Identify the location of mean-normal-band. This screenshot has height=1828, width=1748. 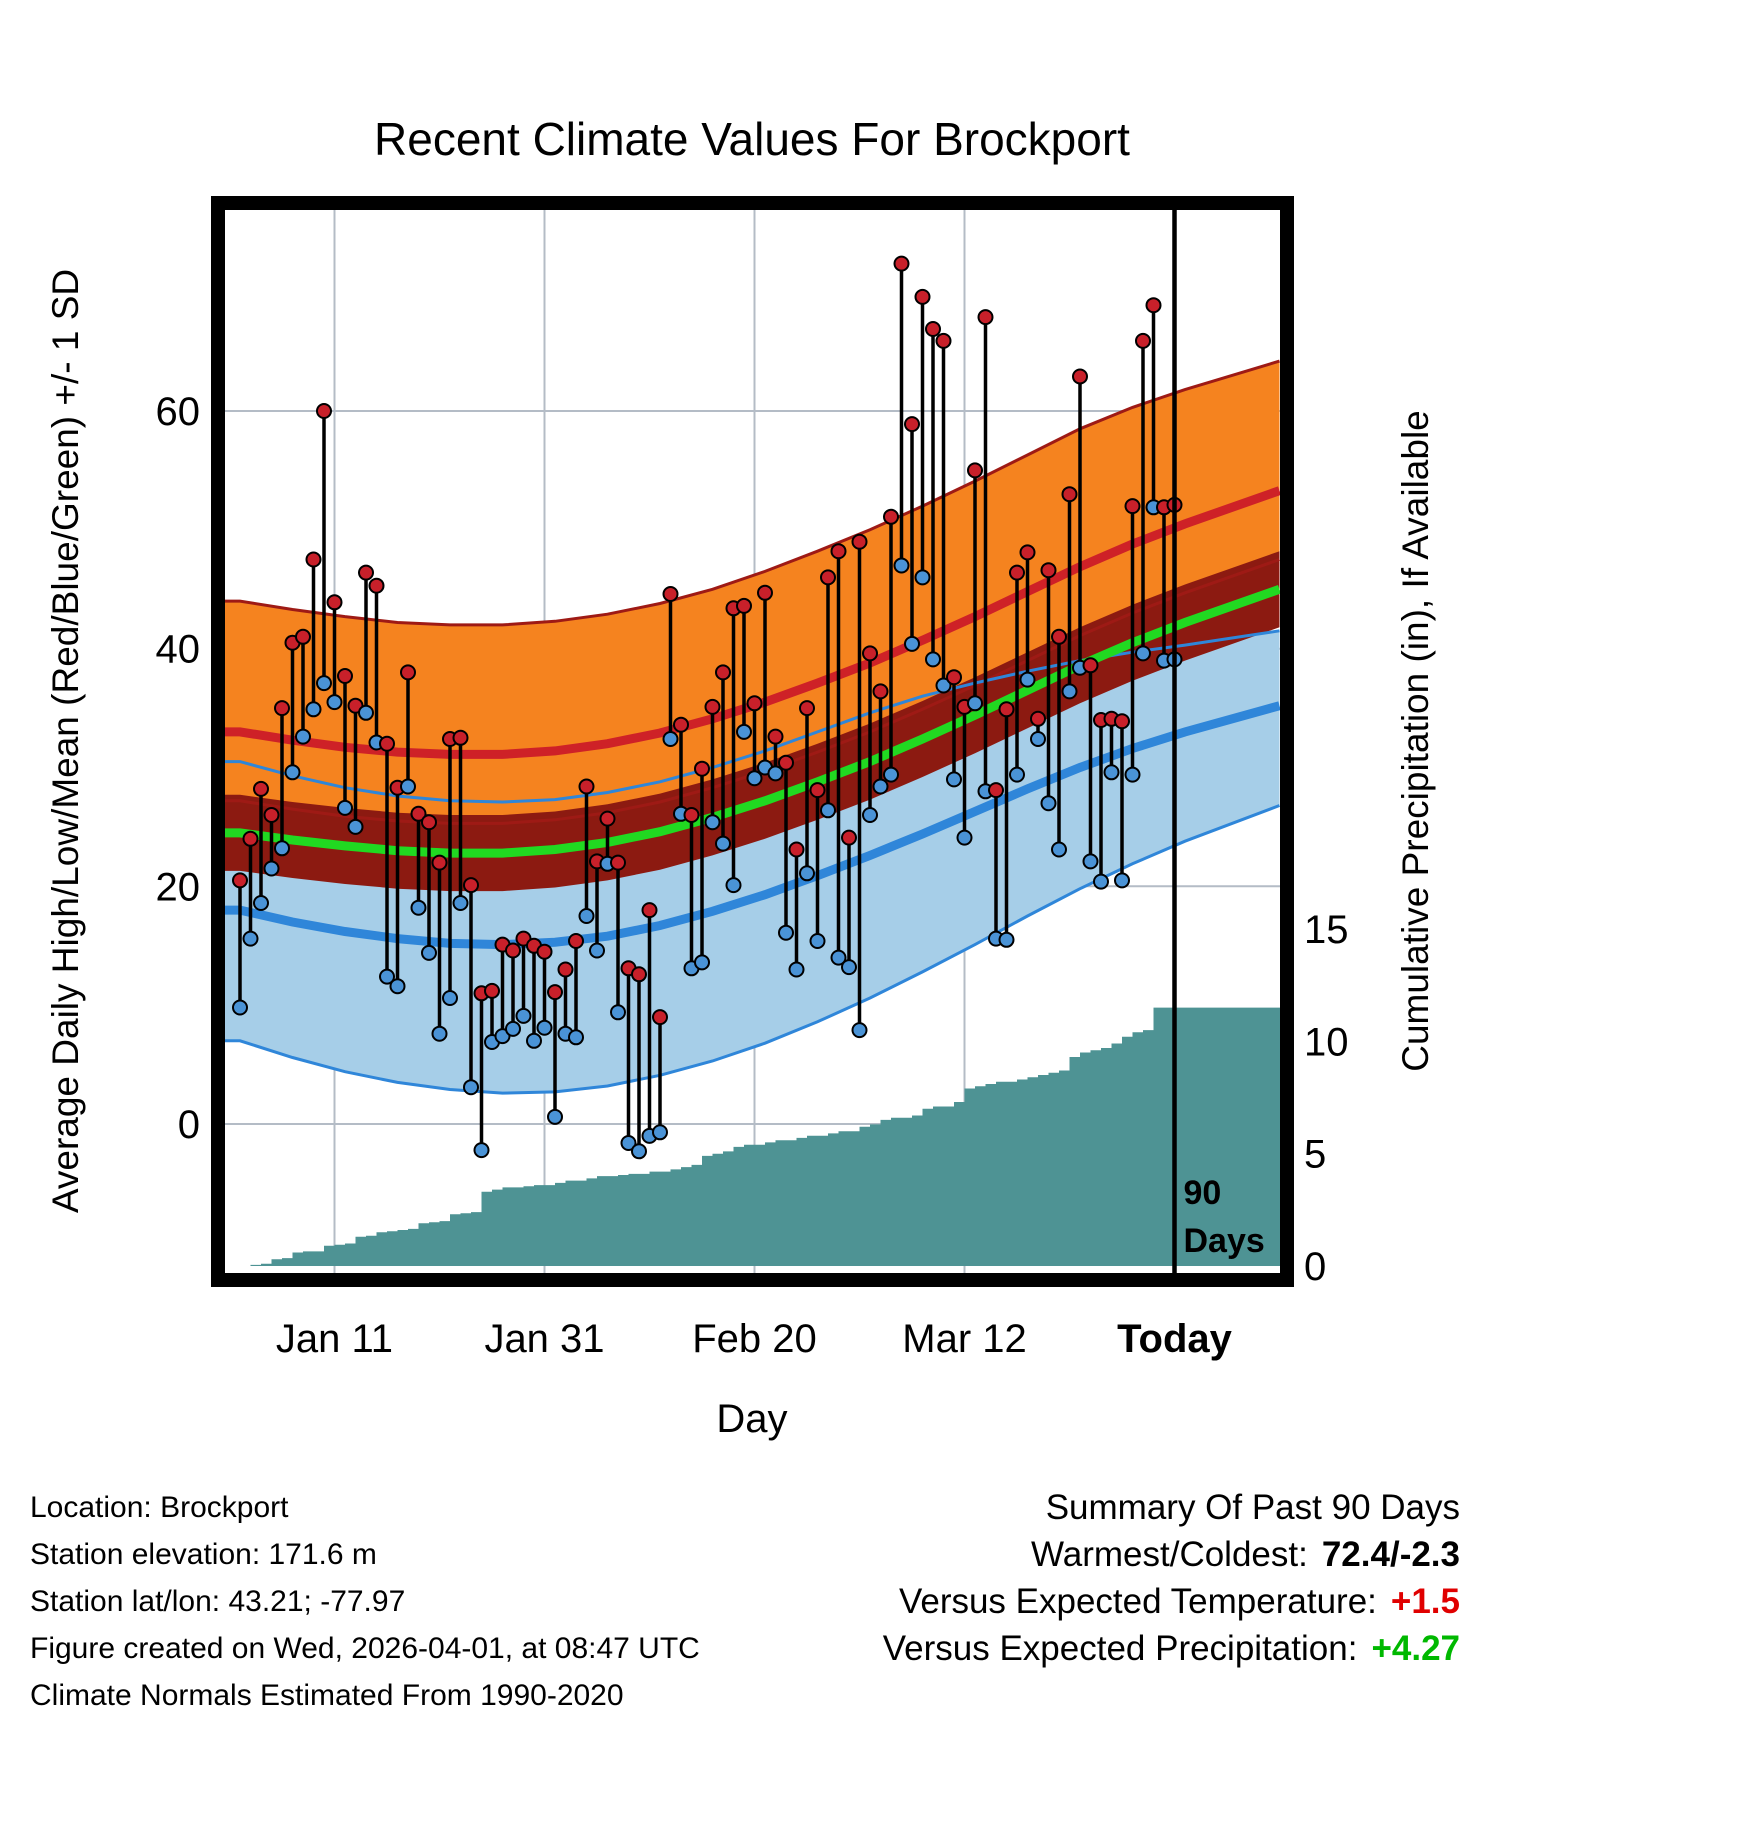
(752, 721).